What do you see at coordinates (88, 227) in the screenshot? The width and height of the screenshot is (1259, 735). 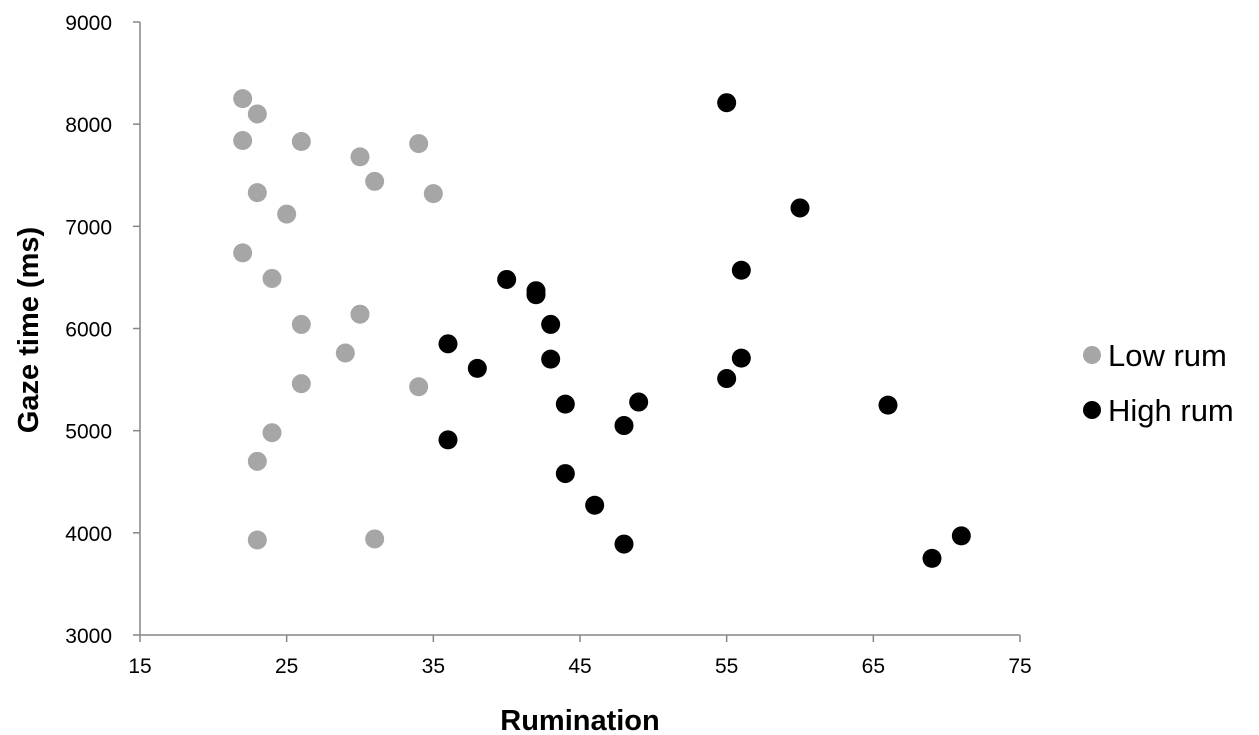 I see `y-tick-label: 7000` at bounding box center [88, 227].